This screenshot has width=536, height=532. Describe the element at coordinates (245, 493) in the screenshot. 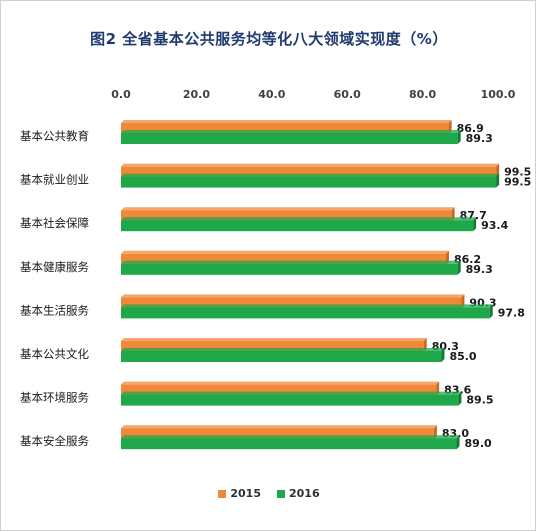

I see `legend-label-2015: 2015` at that location.